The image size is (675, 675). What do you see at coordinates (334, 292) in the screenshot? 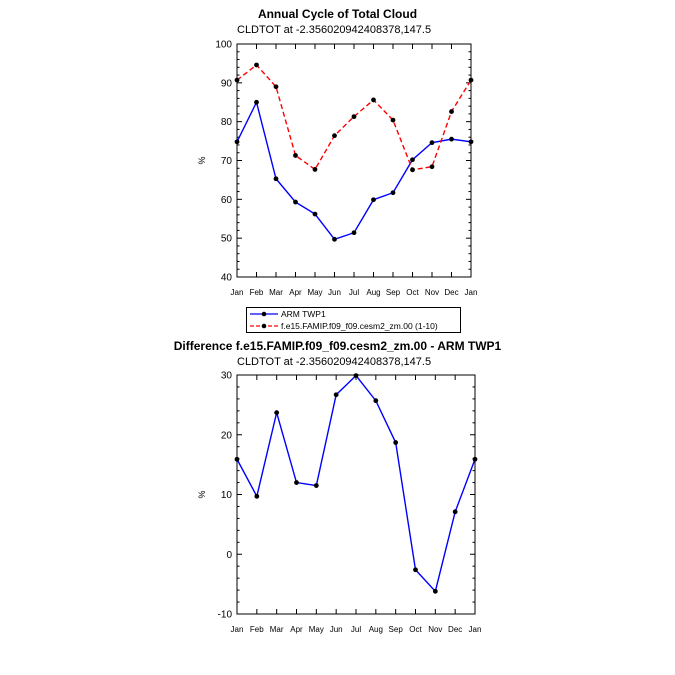
I see `chart-1-xtick-label: Jun` at bounding box center [334, 292].